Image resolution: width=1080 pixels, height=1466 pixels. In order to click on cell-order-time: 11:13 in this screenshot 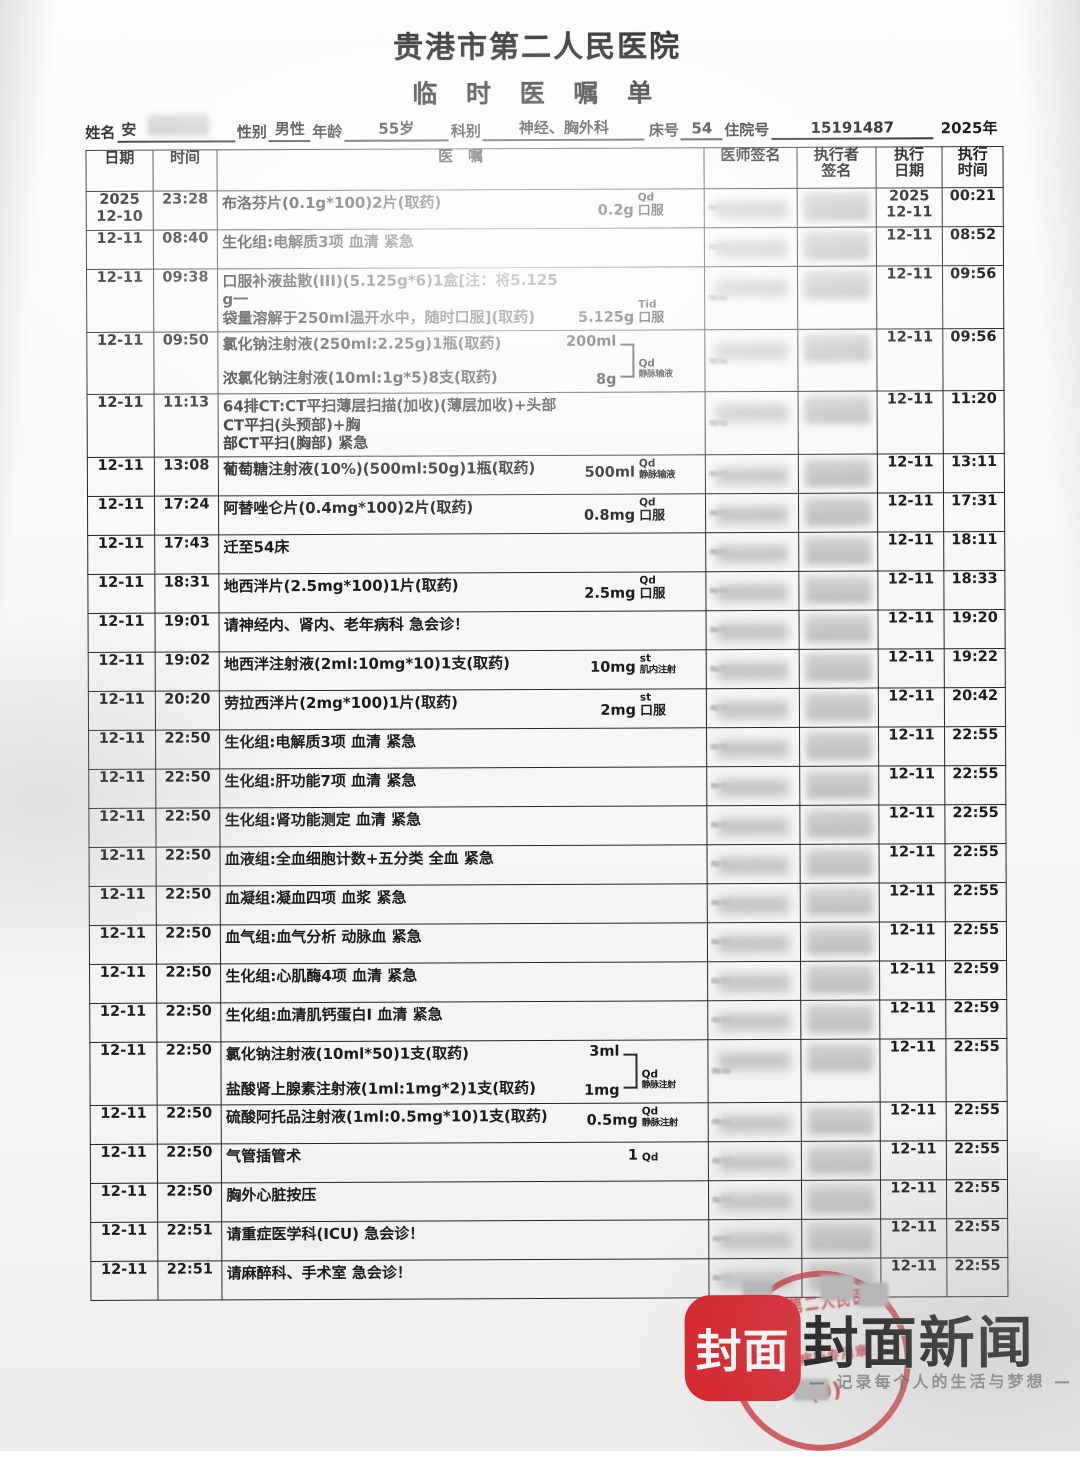, I will do `click(186, 425)`.